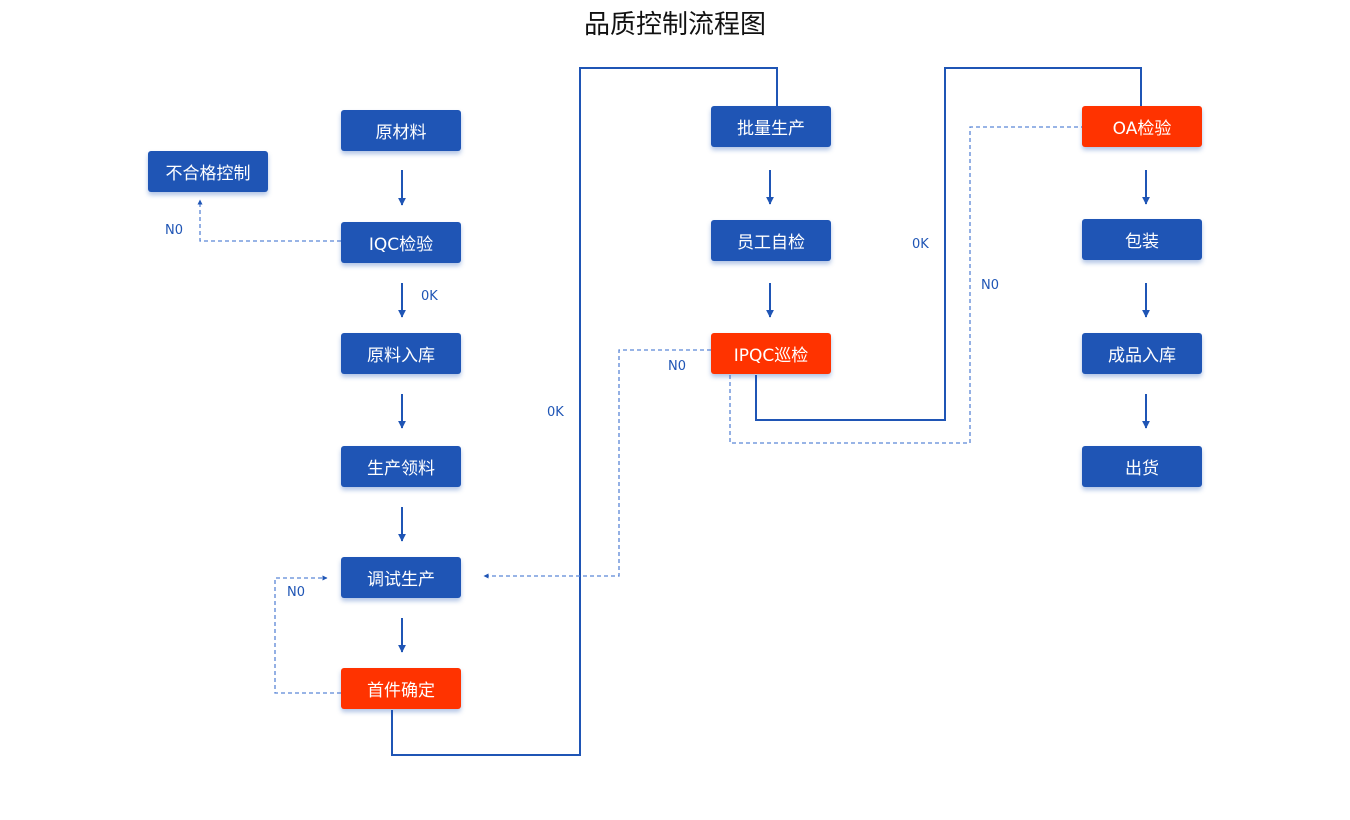 The height and width of the screenshot is (820, 1350). I want to click on label-oa-no: N0, so click(990, 285).